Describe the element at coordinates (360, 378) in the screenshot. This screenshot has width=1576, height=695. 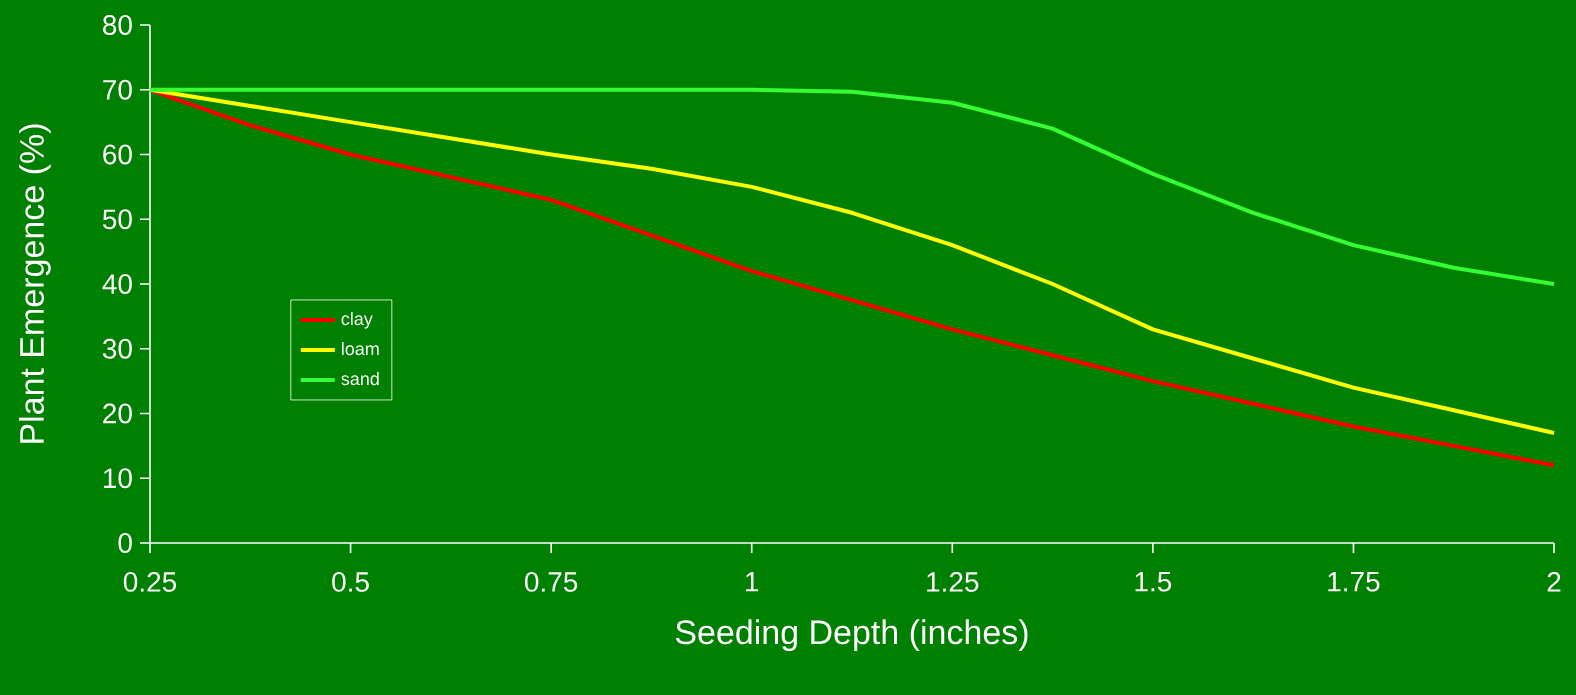
I see `legend-label: sand` at that location.